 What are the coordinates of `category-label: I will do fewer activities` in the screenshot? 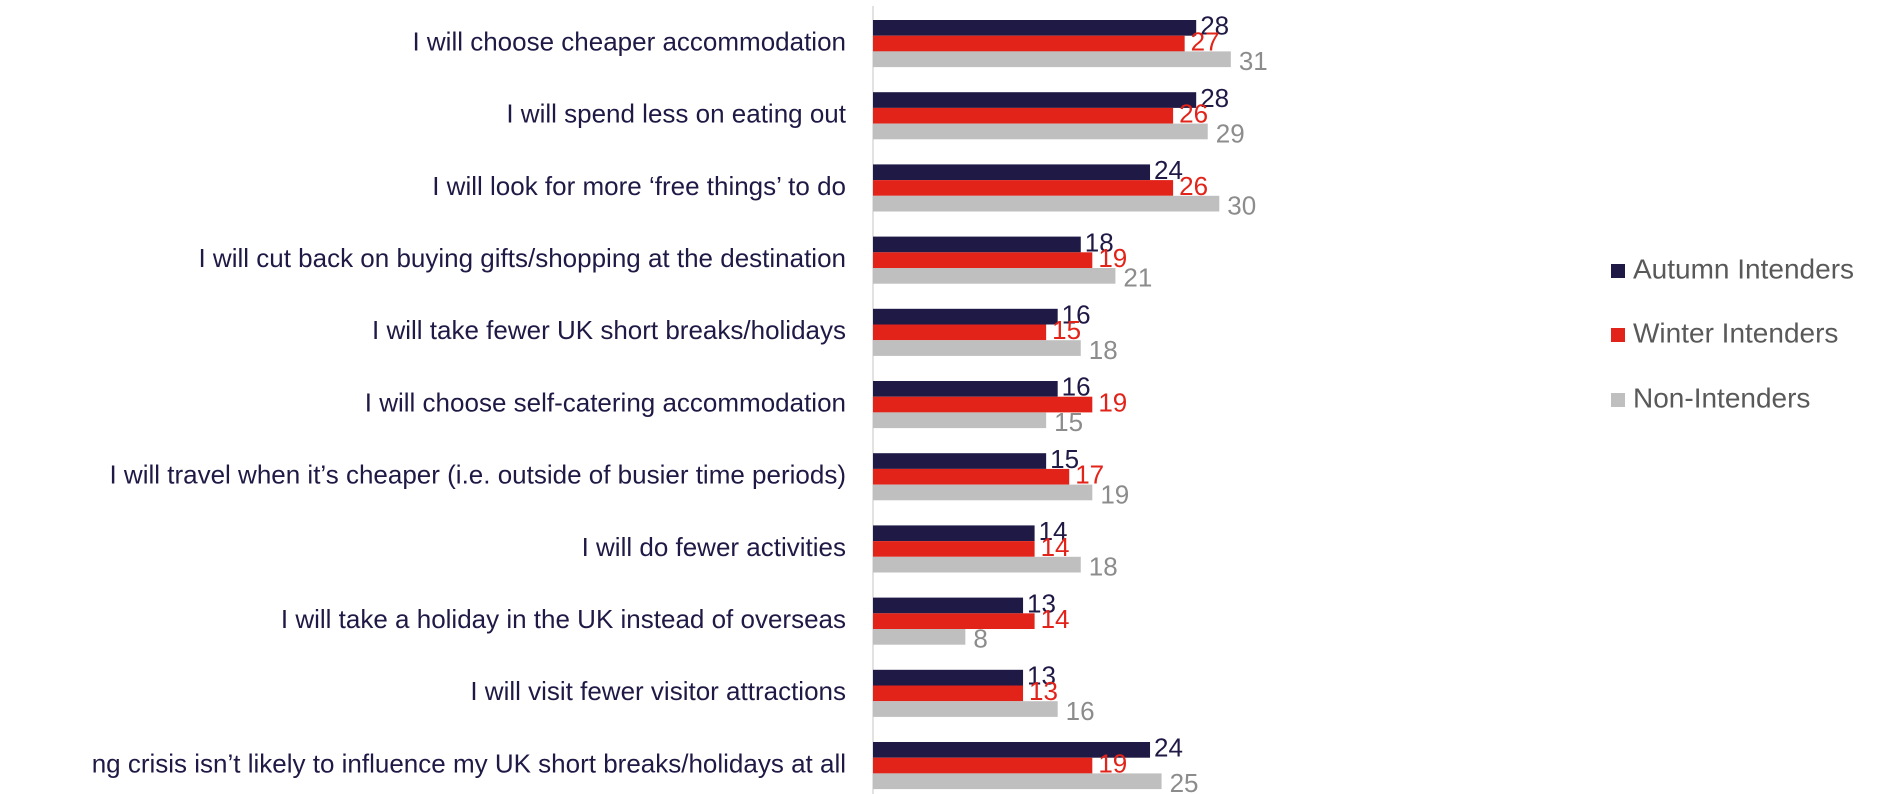 It's located at (714, 547).